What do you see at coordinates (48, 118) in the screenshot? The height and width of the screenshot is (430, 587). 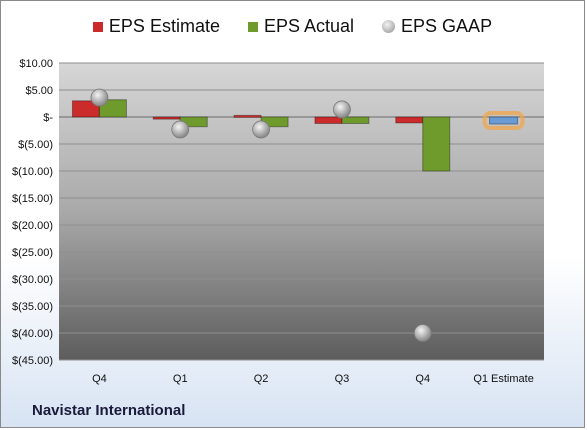 I see `y-tick-label: $-` at bounding box center [48, 118].